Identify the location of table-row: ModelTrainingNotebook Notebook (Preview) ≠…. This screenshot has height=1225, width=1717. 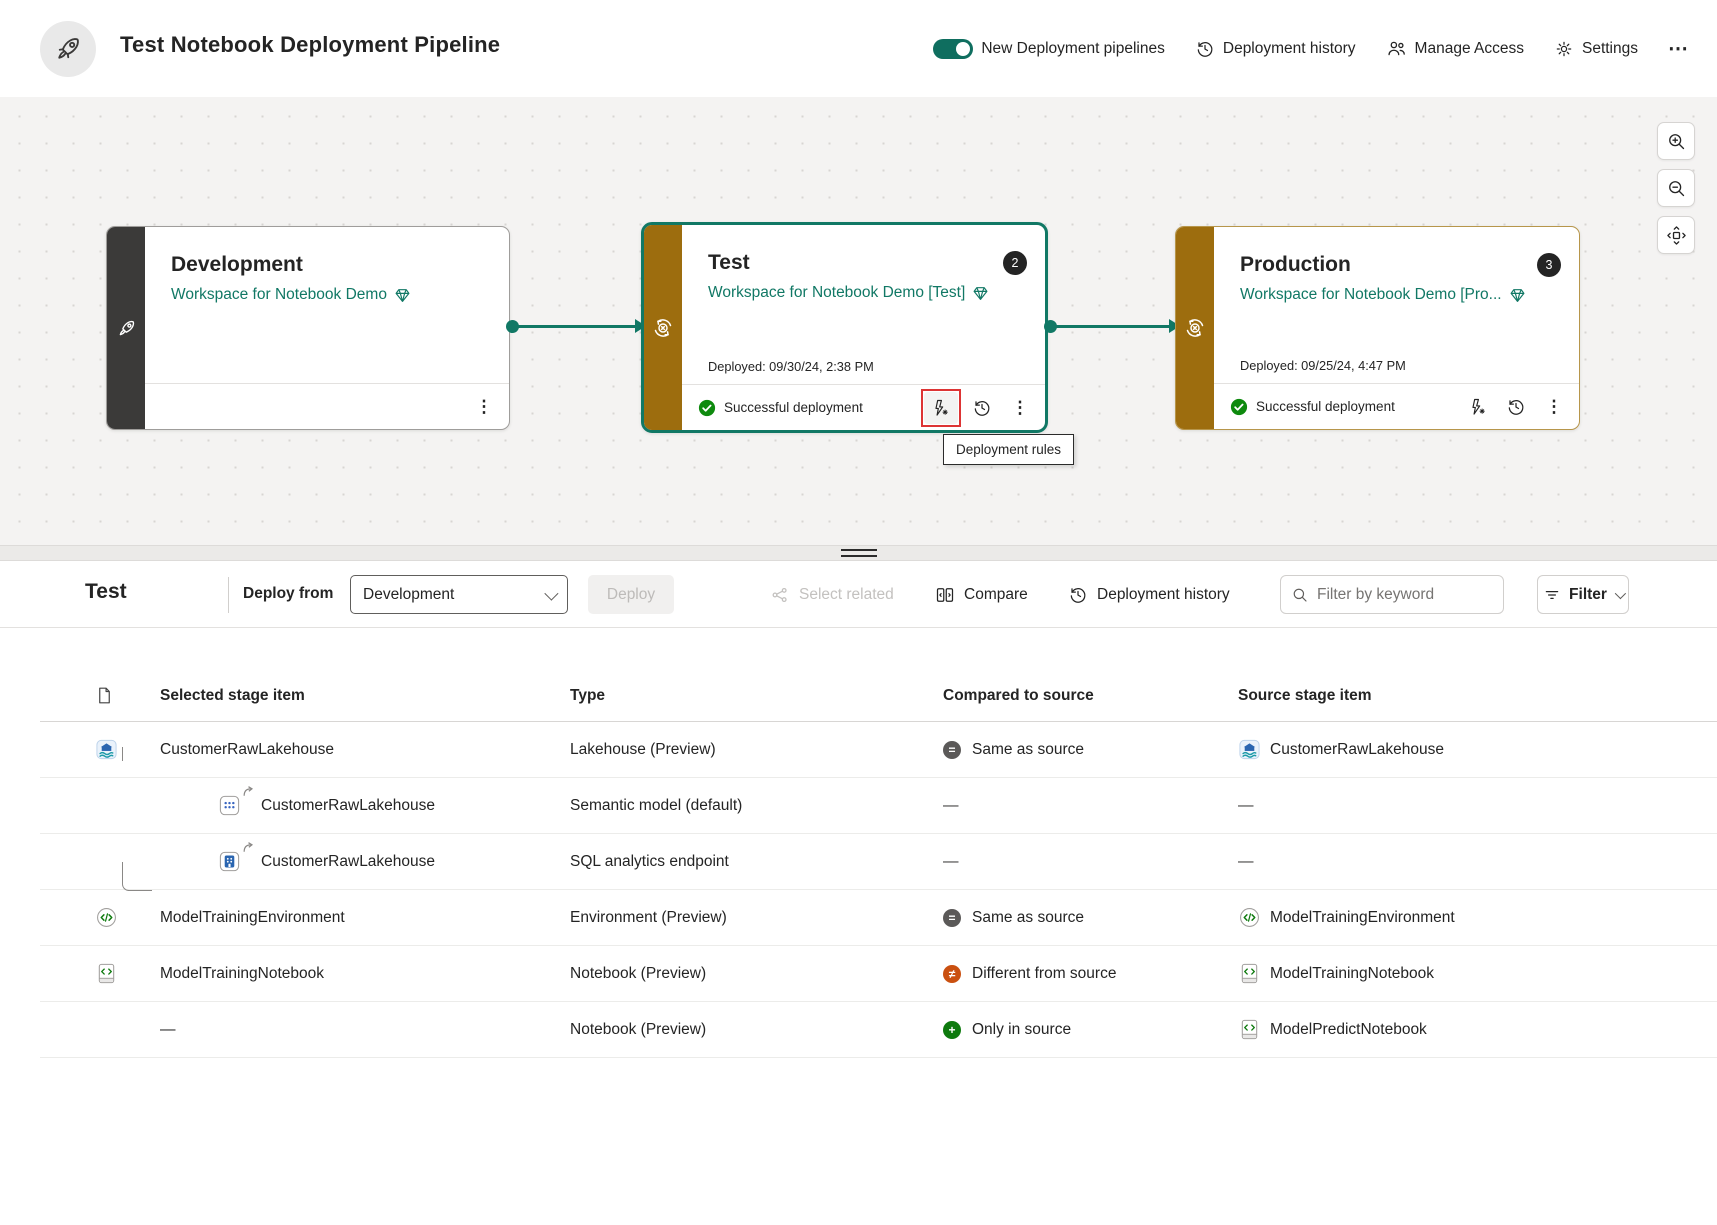
(878, 974).